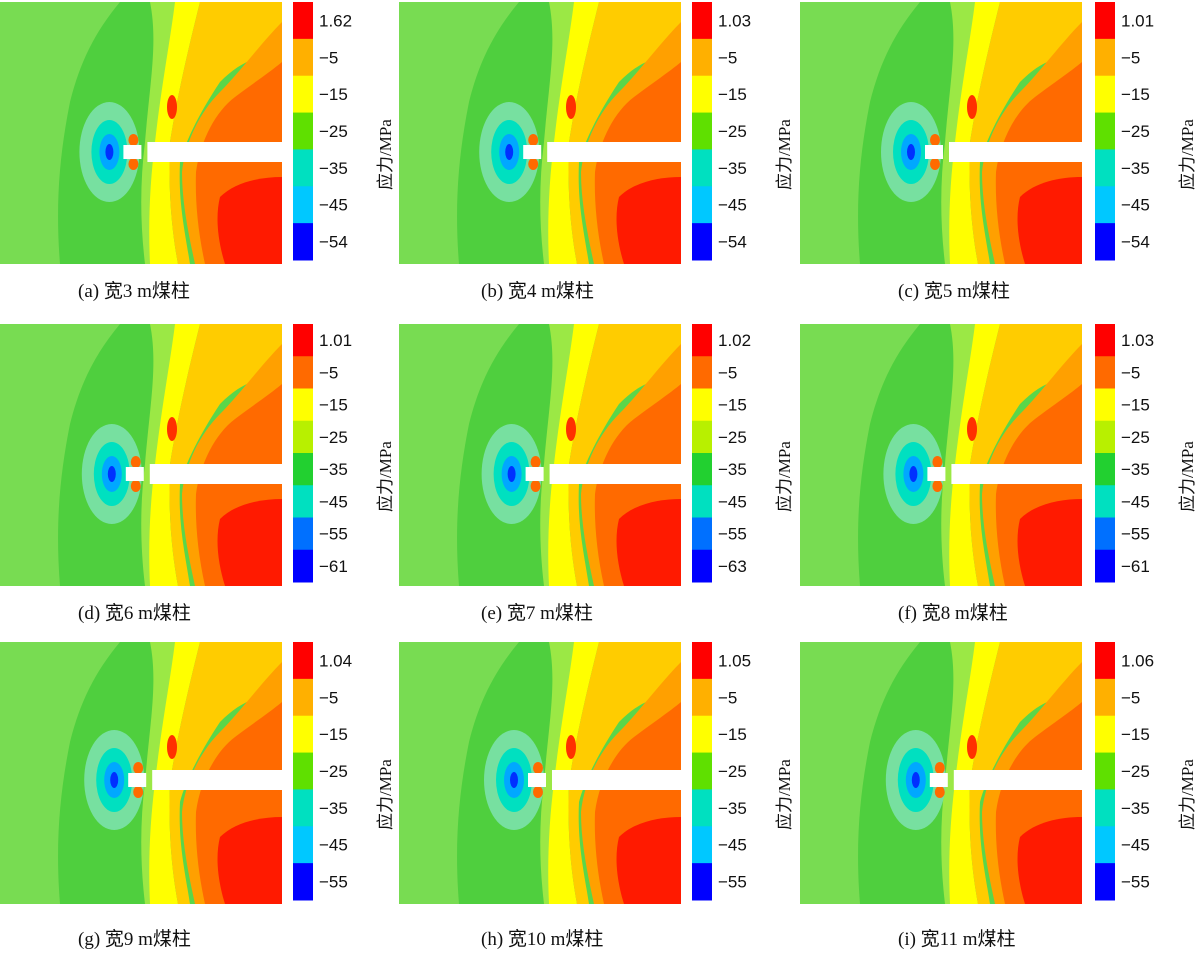 The width and height of the screenshot is (1197, 954). What do you see at coordinates (997, 157) in the screenshot?
I see `contour-panel: 1.01 −5 −15 −25 −35 −45 −54 应力/MPa (c) 宽5 m煤柱` at bounding box center [997, 157].